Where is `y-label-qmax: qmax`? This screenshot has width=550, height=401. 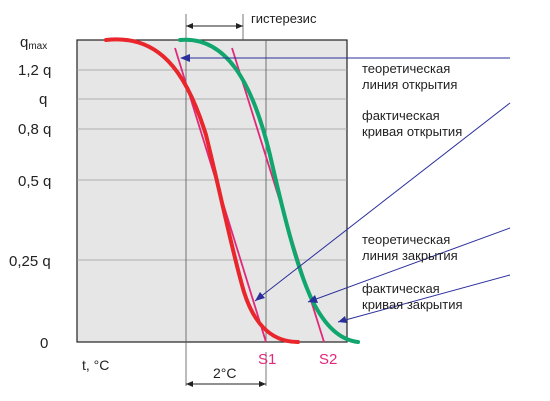 y-label-qmax: qmax is located at coordinates (33, 43).